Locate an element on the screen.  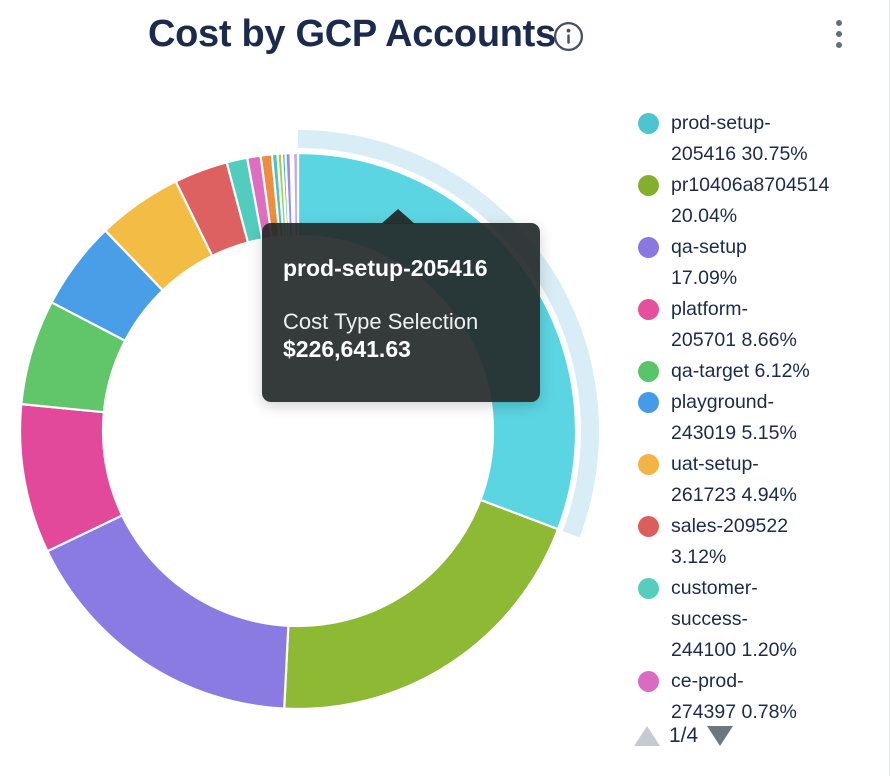
legend-label-line: 243019 5.15% is located at coordinates (734, 433).